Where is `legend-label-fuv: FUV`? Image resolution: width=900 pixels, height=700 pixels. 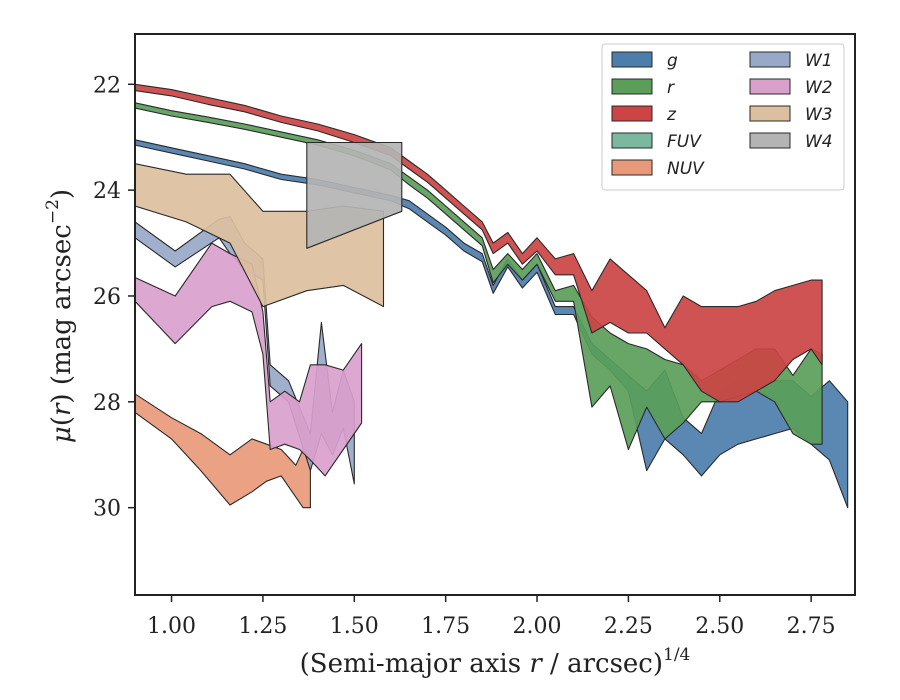
legend-label-fuv: FUV is located at coordinates (684, 142).